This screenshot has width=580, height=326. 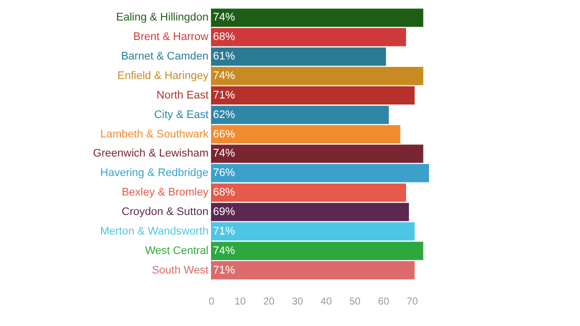 I want to click on y-tick-label: Merton & Wandsworth, so click(x=154, y=231).